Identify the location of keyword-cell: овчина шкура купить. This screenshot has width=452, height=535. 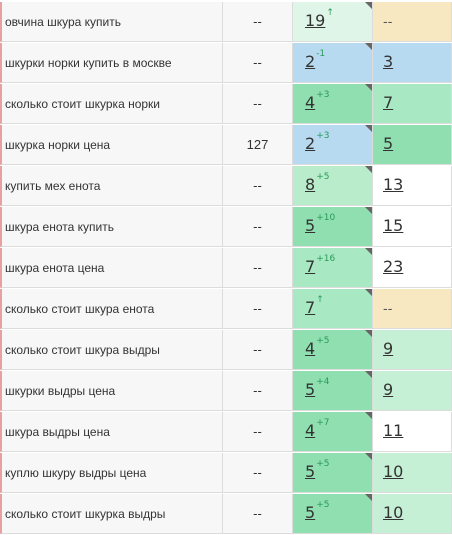
(111, 22).